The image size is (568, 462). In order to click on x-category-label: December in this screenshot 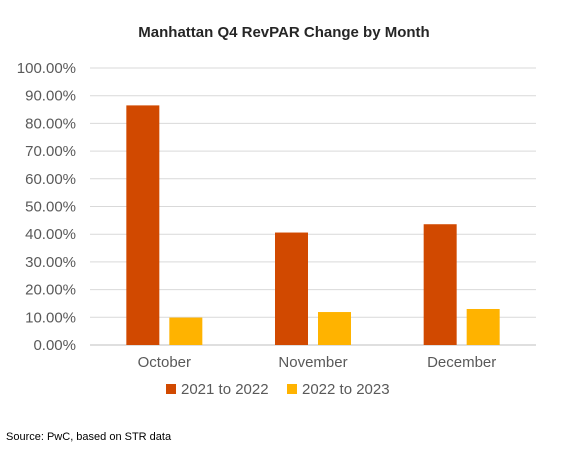, I will do `click(461, 362)`.